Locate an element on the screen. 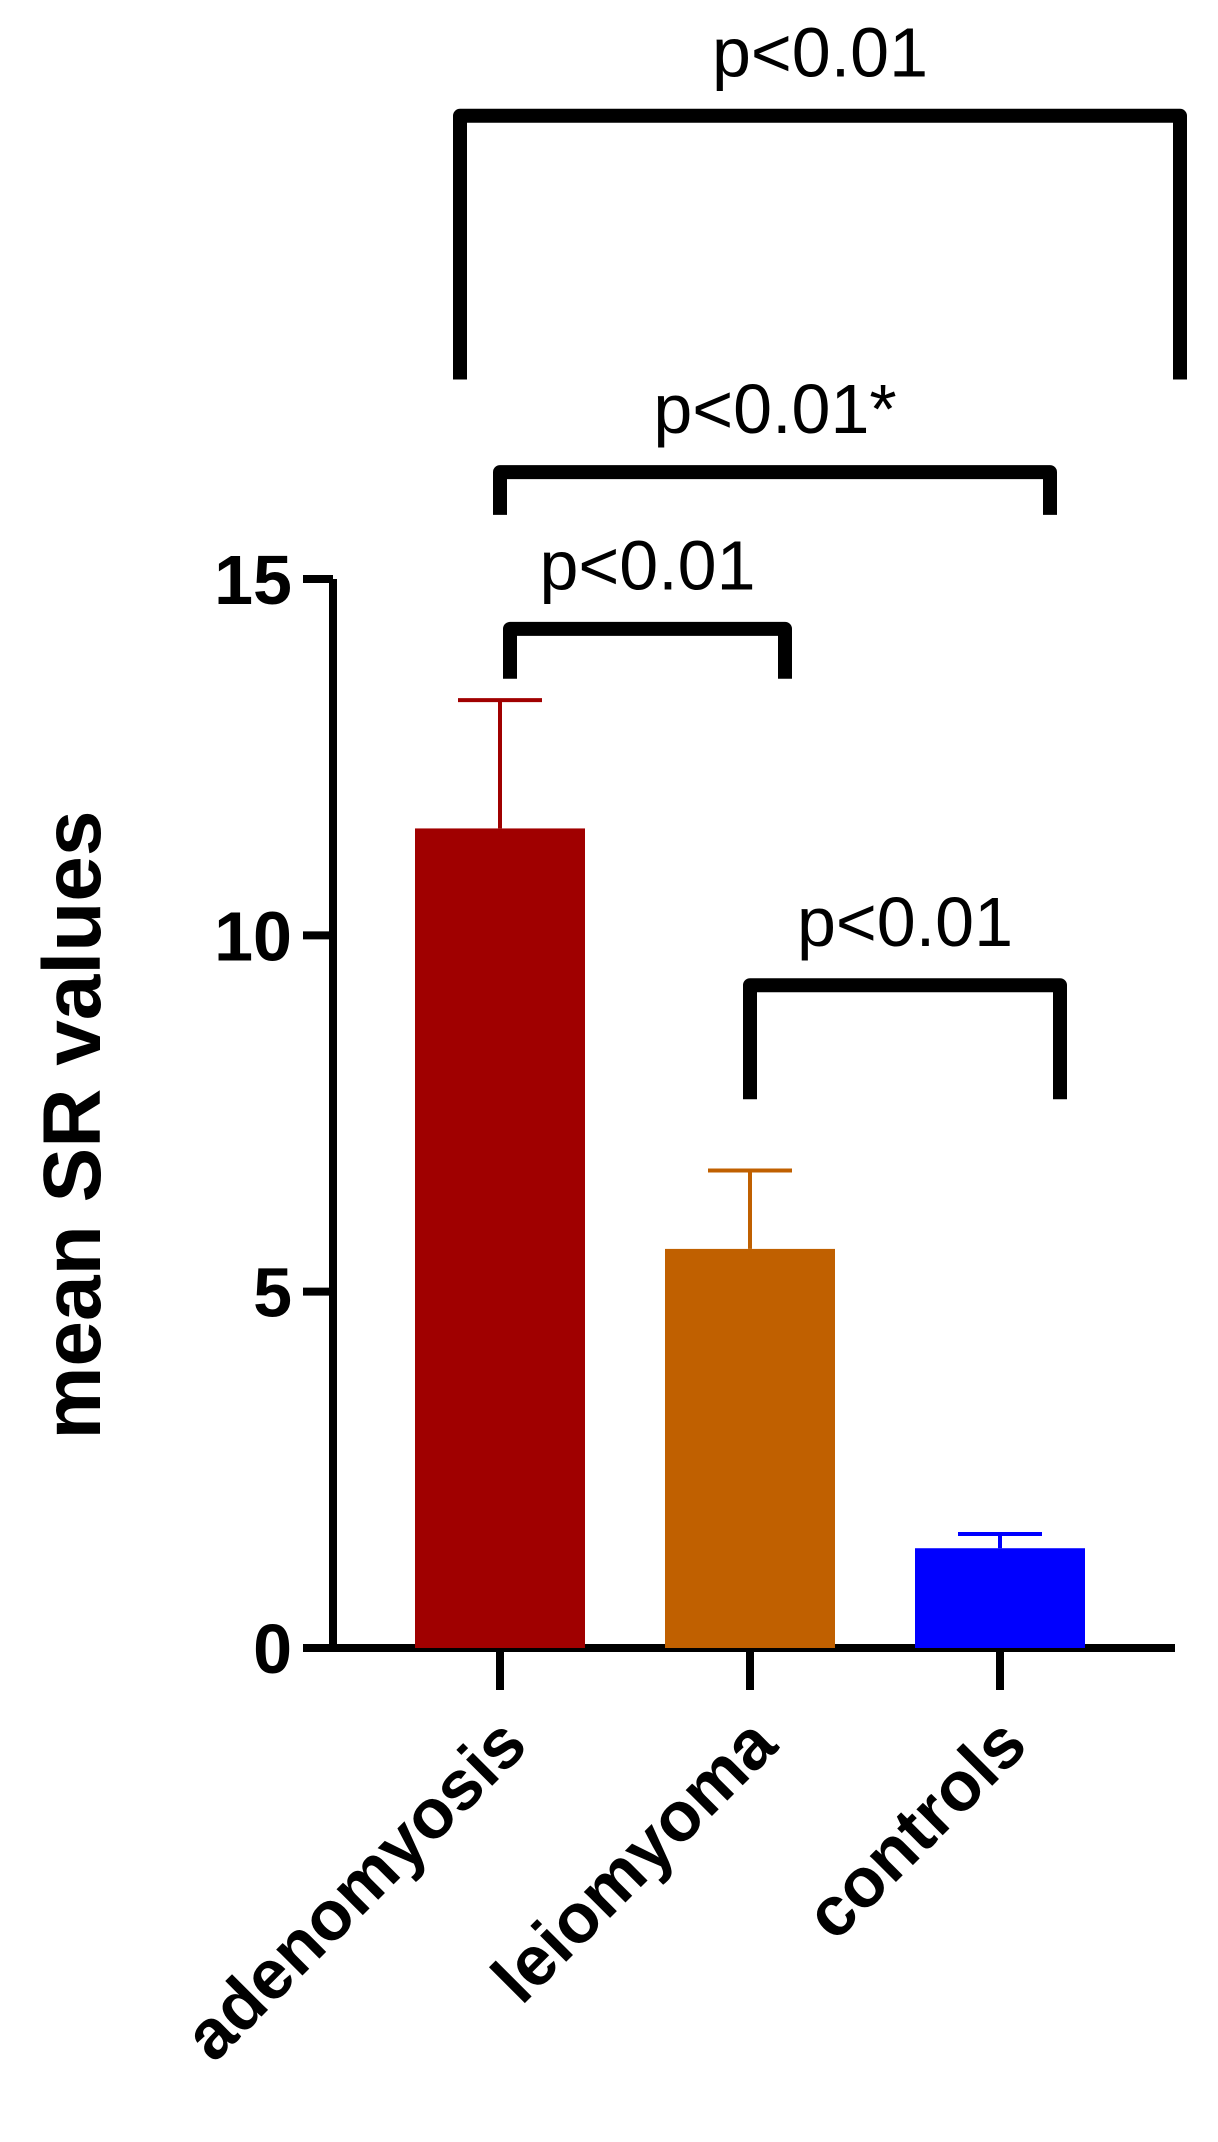  bar-controls is located at coordinates (1000, 1598).